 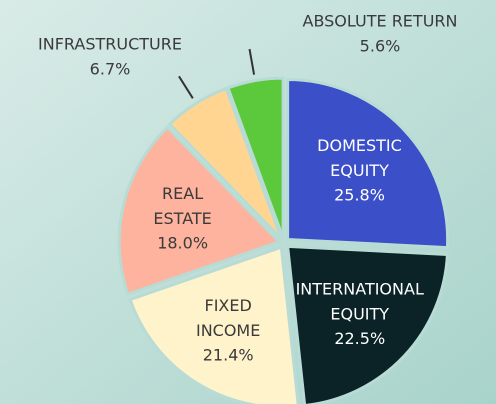 What do you see at coordinates (110, 44) in the screenshot?
I see `slice-label: INFRASTRUCTURE` at bounding box center [110, 44].